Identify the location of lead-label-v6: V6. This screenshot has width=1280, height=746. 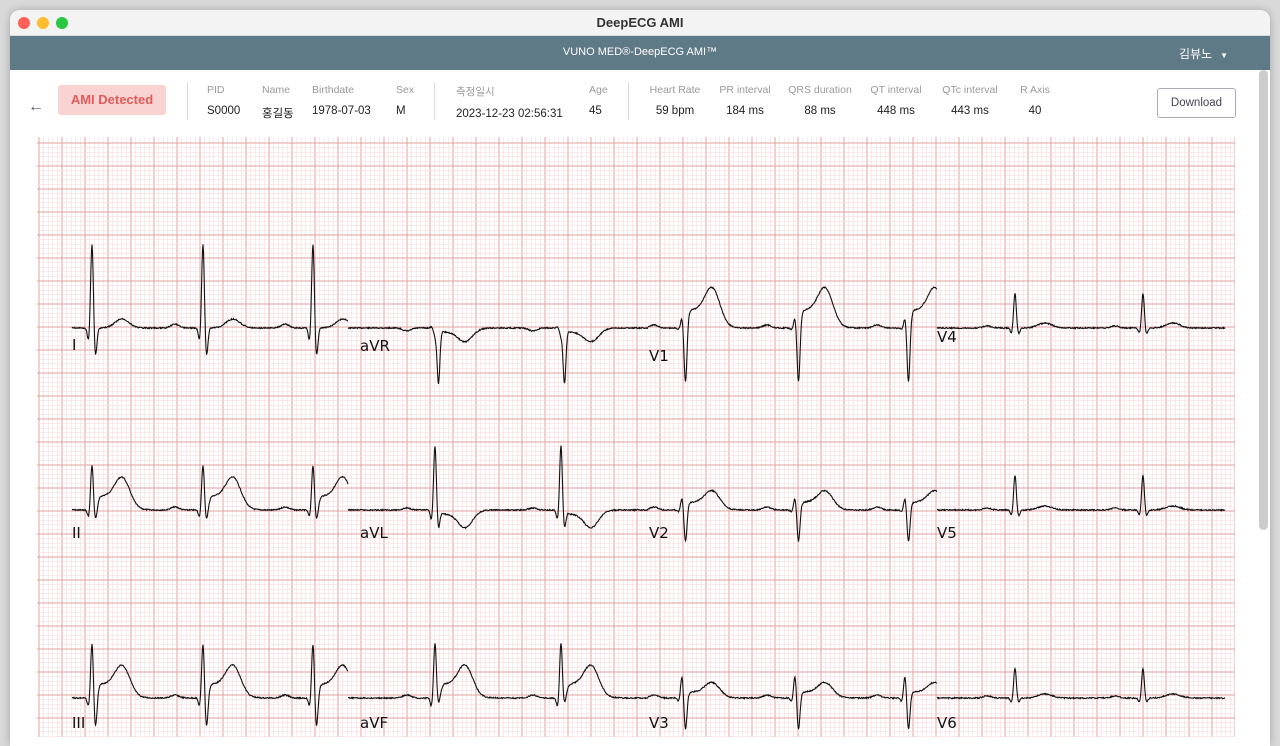
(947, 723).